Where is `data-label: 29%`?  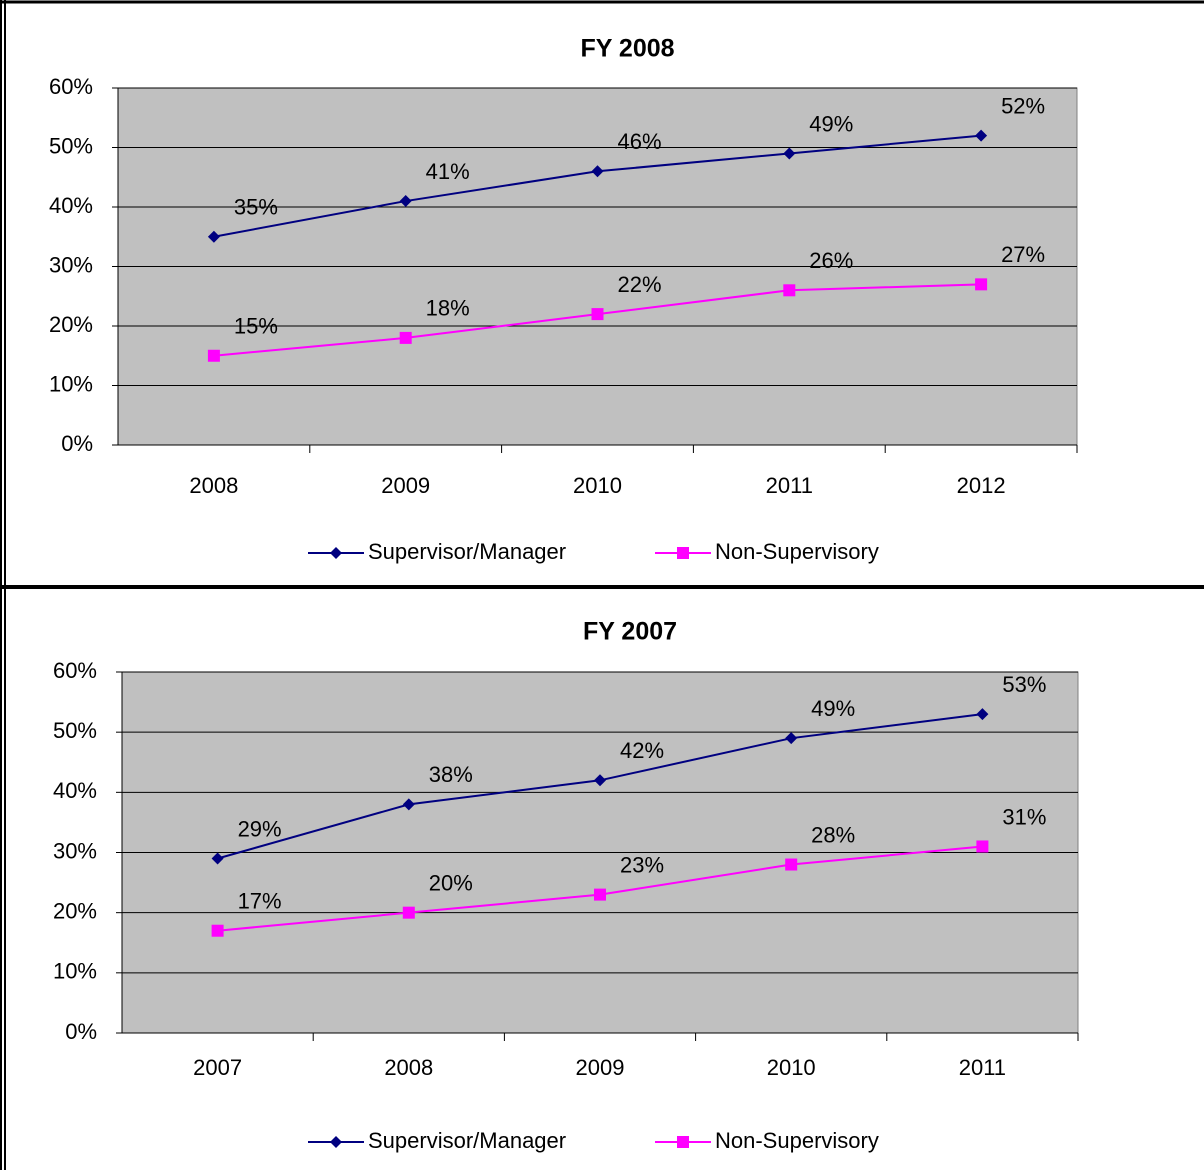
data-label: 29% is located at coordinates (260, 828).